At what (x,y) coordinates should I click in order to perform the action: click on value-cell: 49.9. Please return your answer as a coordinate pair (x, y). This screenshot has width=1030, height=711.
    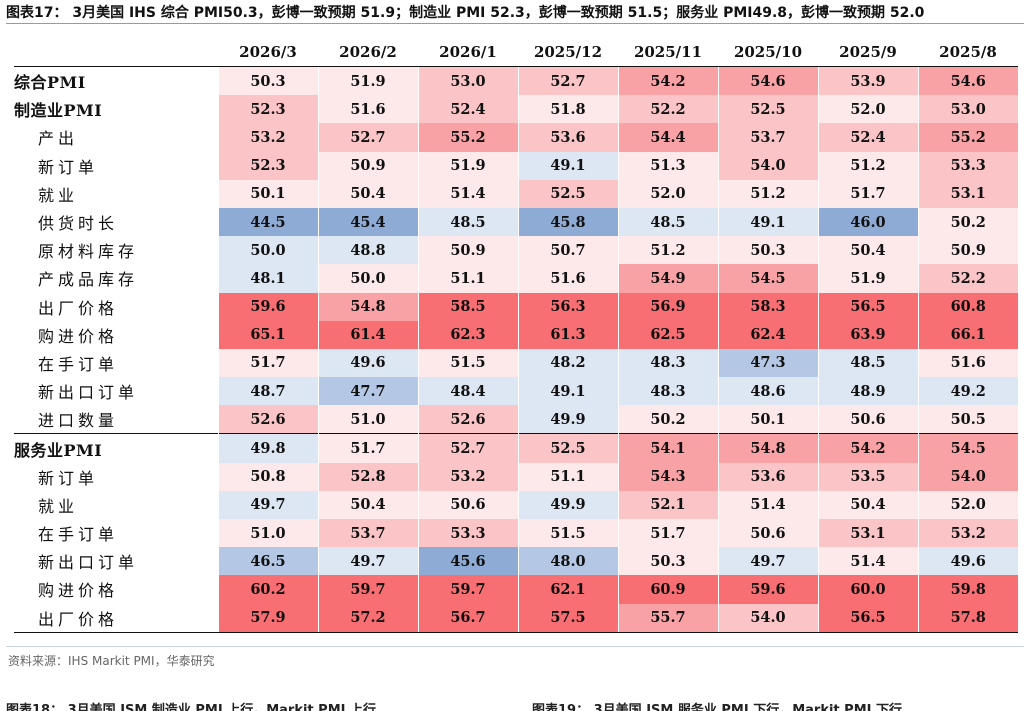
    Looking at the image, I should click on (567, 419).